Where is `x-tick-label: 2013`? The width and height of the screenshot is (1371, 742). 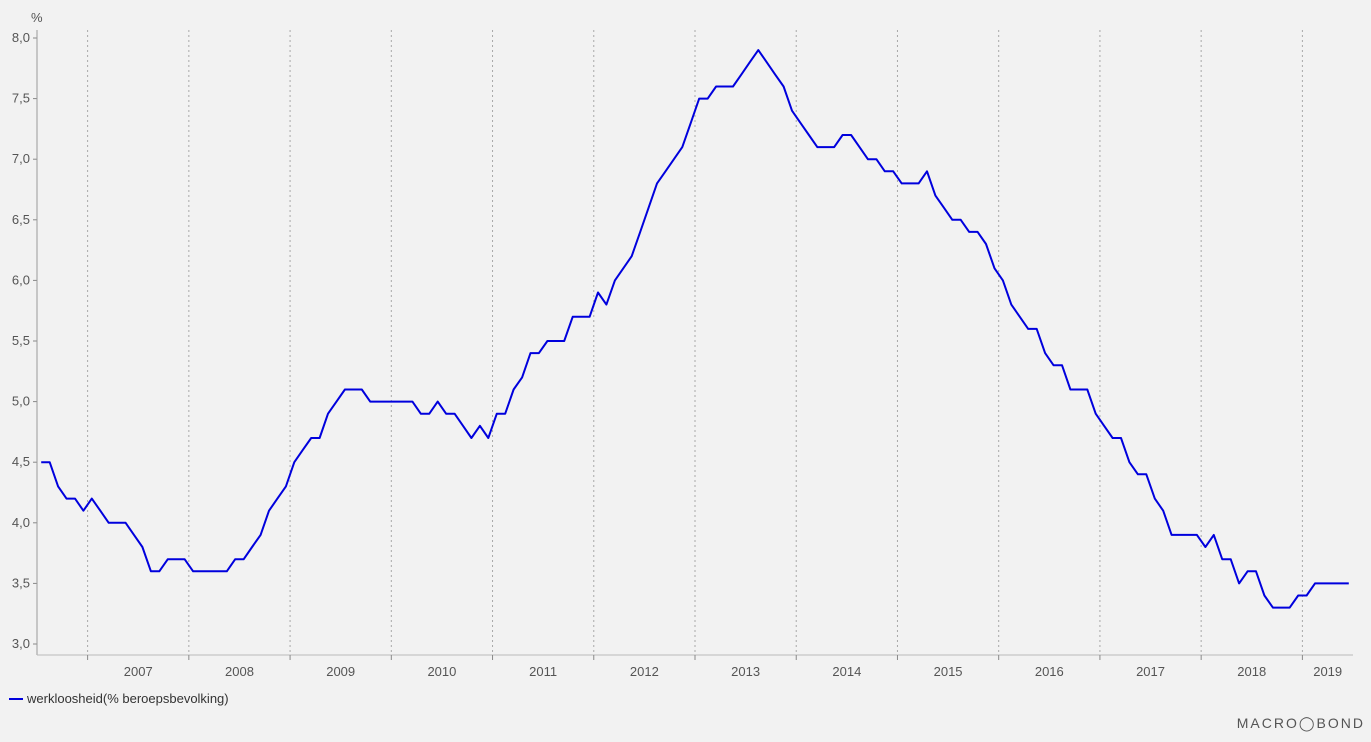
x-tick-label: 2013 is located at coordinates (745, 671).